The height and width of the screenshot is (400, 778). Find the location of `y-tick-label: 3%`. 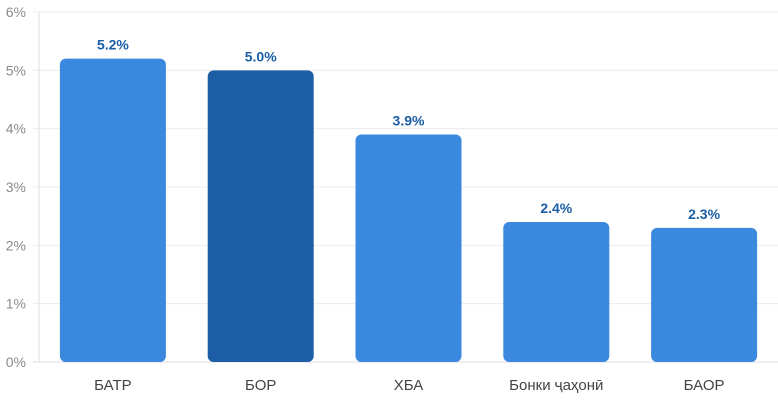

y-tick-label: 3% is located at coordinates (16, 187).